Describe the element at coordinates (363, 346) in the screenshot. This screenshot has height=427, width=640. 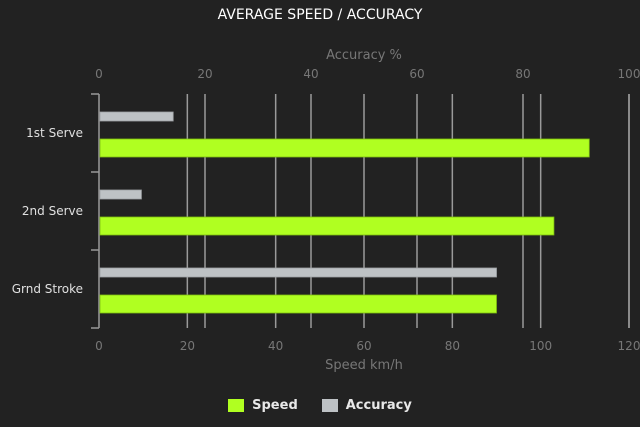
I see `tick-label-speed: 60` at that location.